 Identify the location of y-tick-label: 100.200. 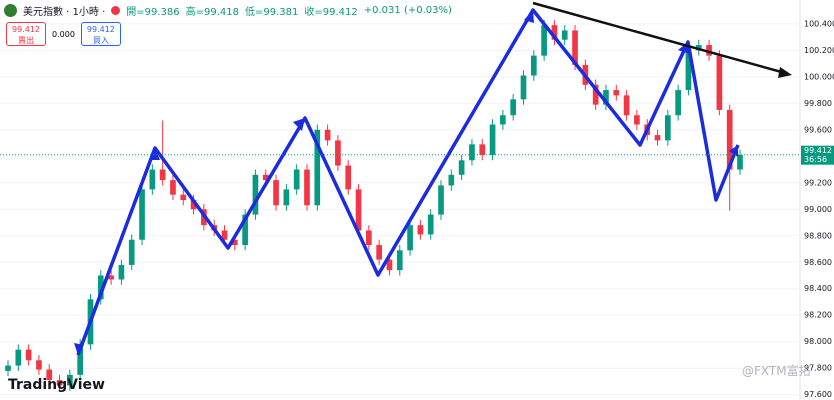
(819, 50).